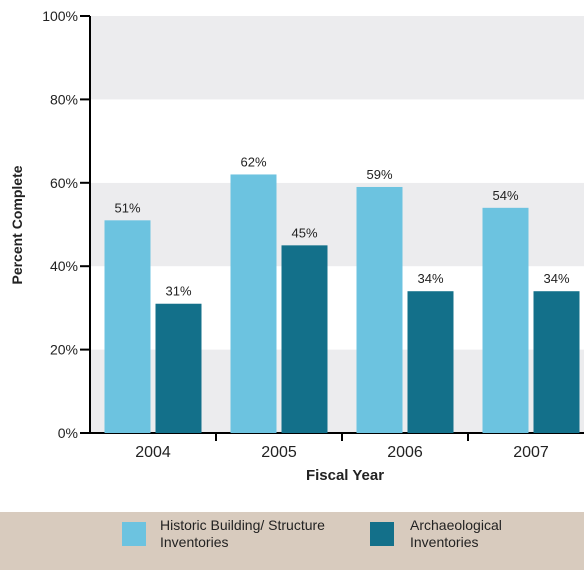  What do you see at coordinates (253, 161) in the screenshot?
I see `data-label: 62%` at bounding box center [253, 161].